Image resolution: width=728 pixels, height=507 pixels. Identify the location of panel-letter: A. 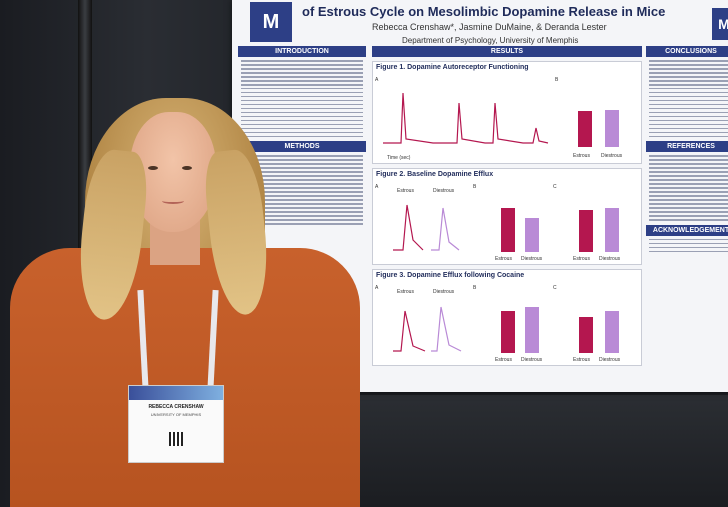
(377, 80).